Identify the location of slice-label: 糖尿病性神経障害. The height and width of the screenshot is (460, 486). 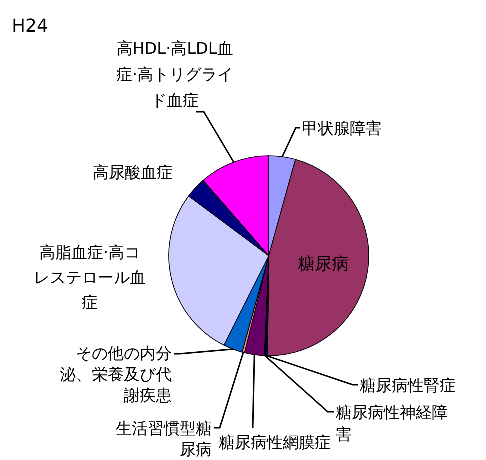
(392, 423).